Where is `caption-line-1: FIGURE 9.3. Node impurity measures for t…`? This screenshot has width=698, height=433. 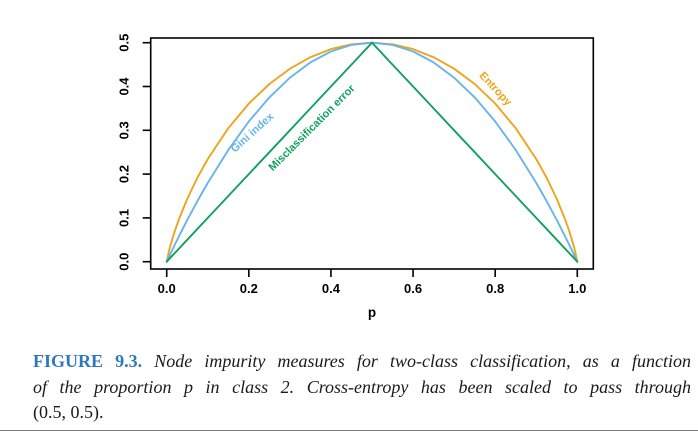
caption-line-1: FIGURE 9.3. Node impurity measures for t… is located at coordinates (362, 362).